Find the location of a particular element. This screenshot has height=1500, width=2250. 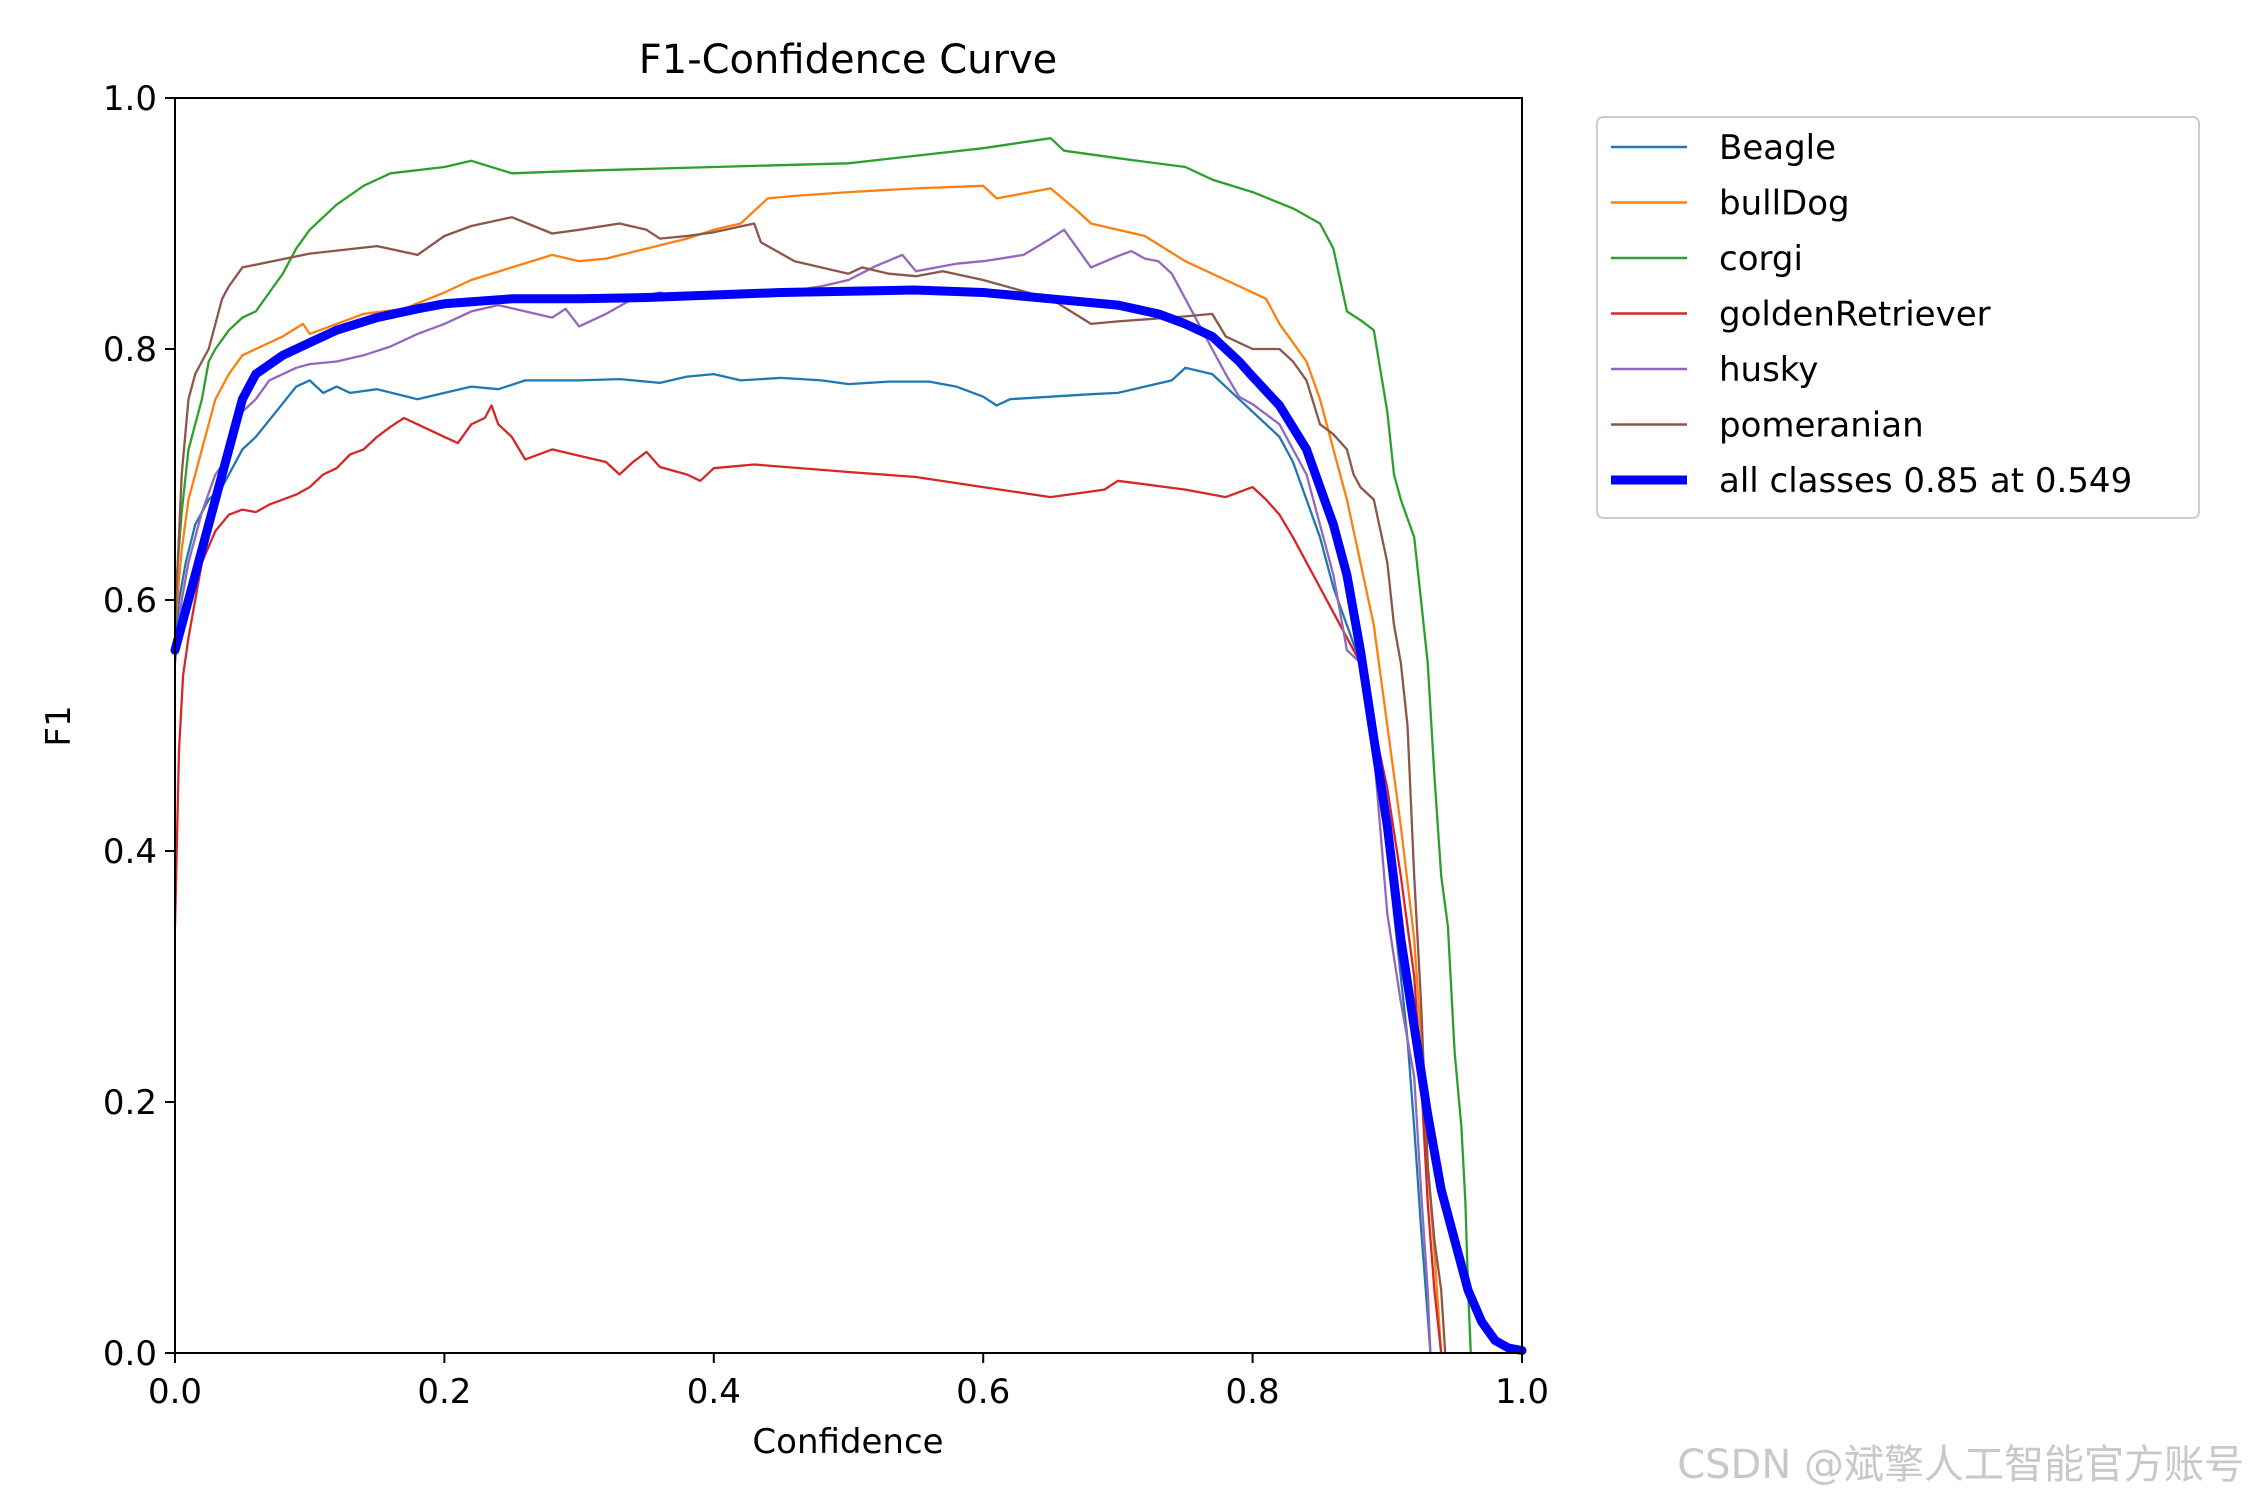

x-tick-label: 0.8 is located at coordinates (1253, 1392).